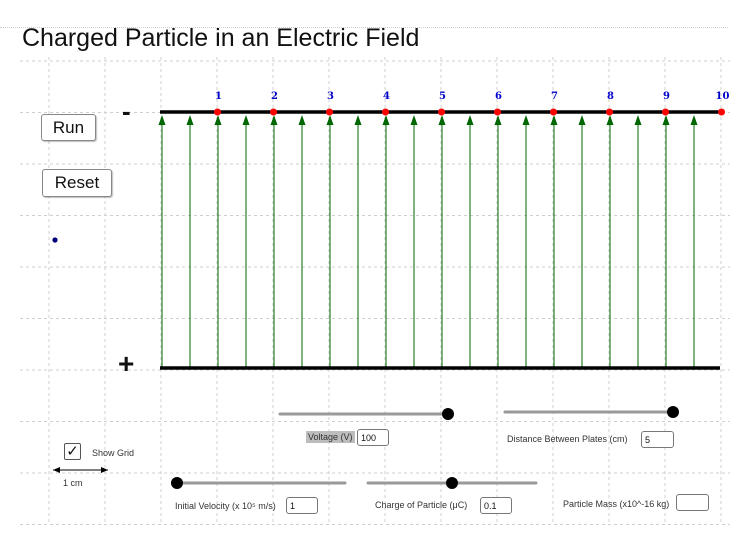  Describe the element at coordinates (330, 96) in the screenshot. I see `distance-marker-label: 3` at that location.